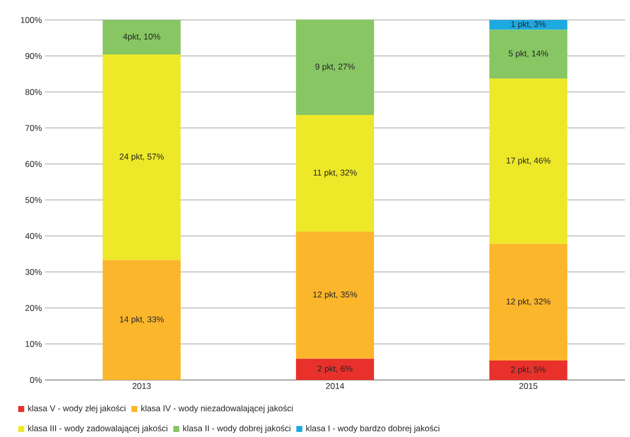  I want to click on data-label: 4pkt, 10%, so click(141, 37).